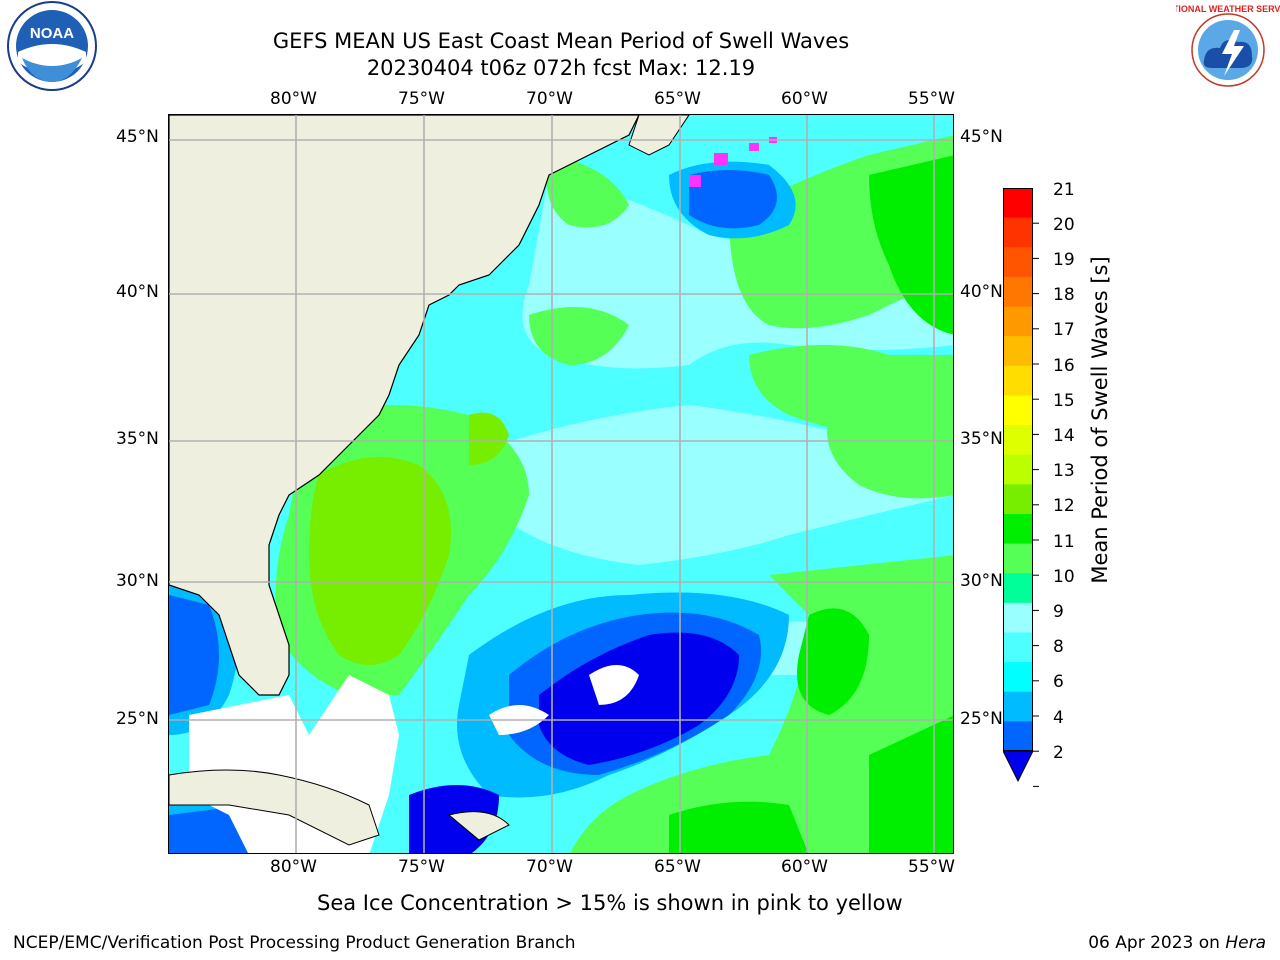  I want to click on footer-date-text: 06 Apr 2023 on, so click(1157, 943).